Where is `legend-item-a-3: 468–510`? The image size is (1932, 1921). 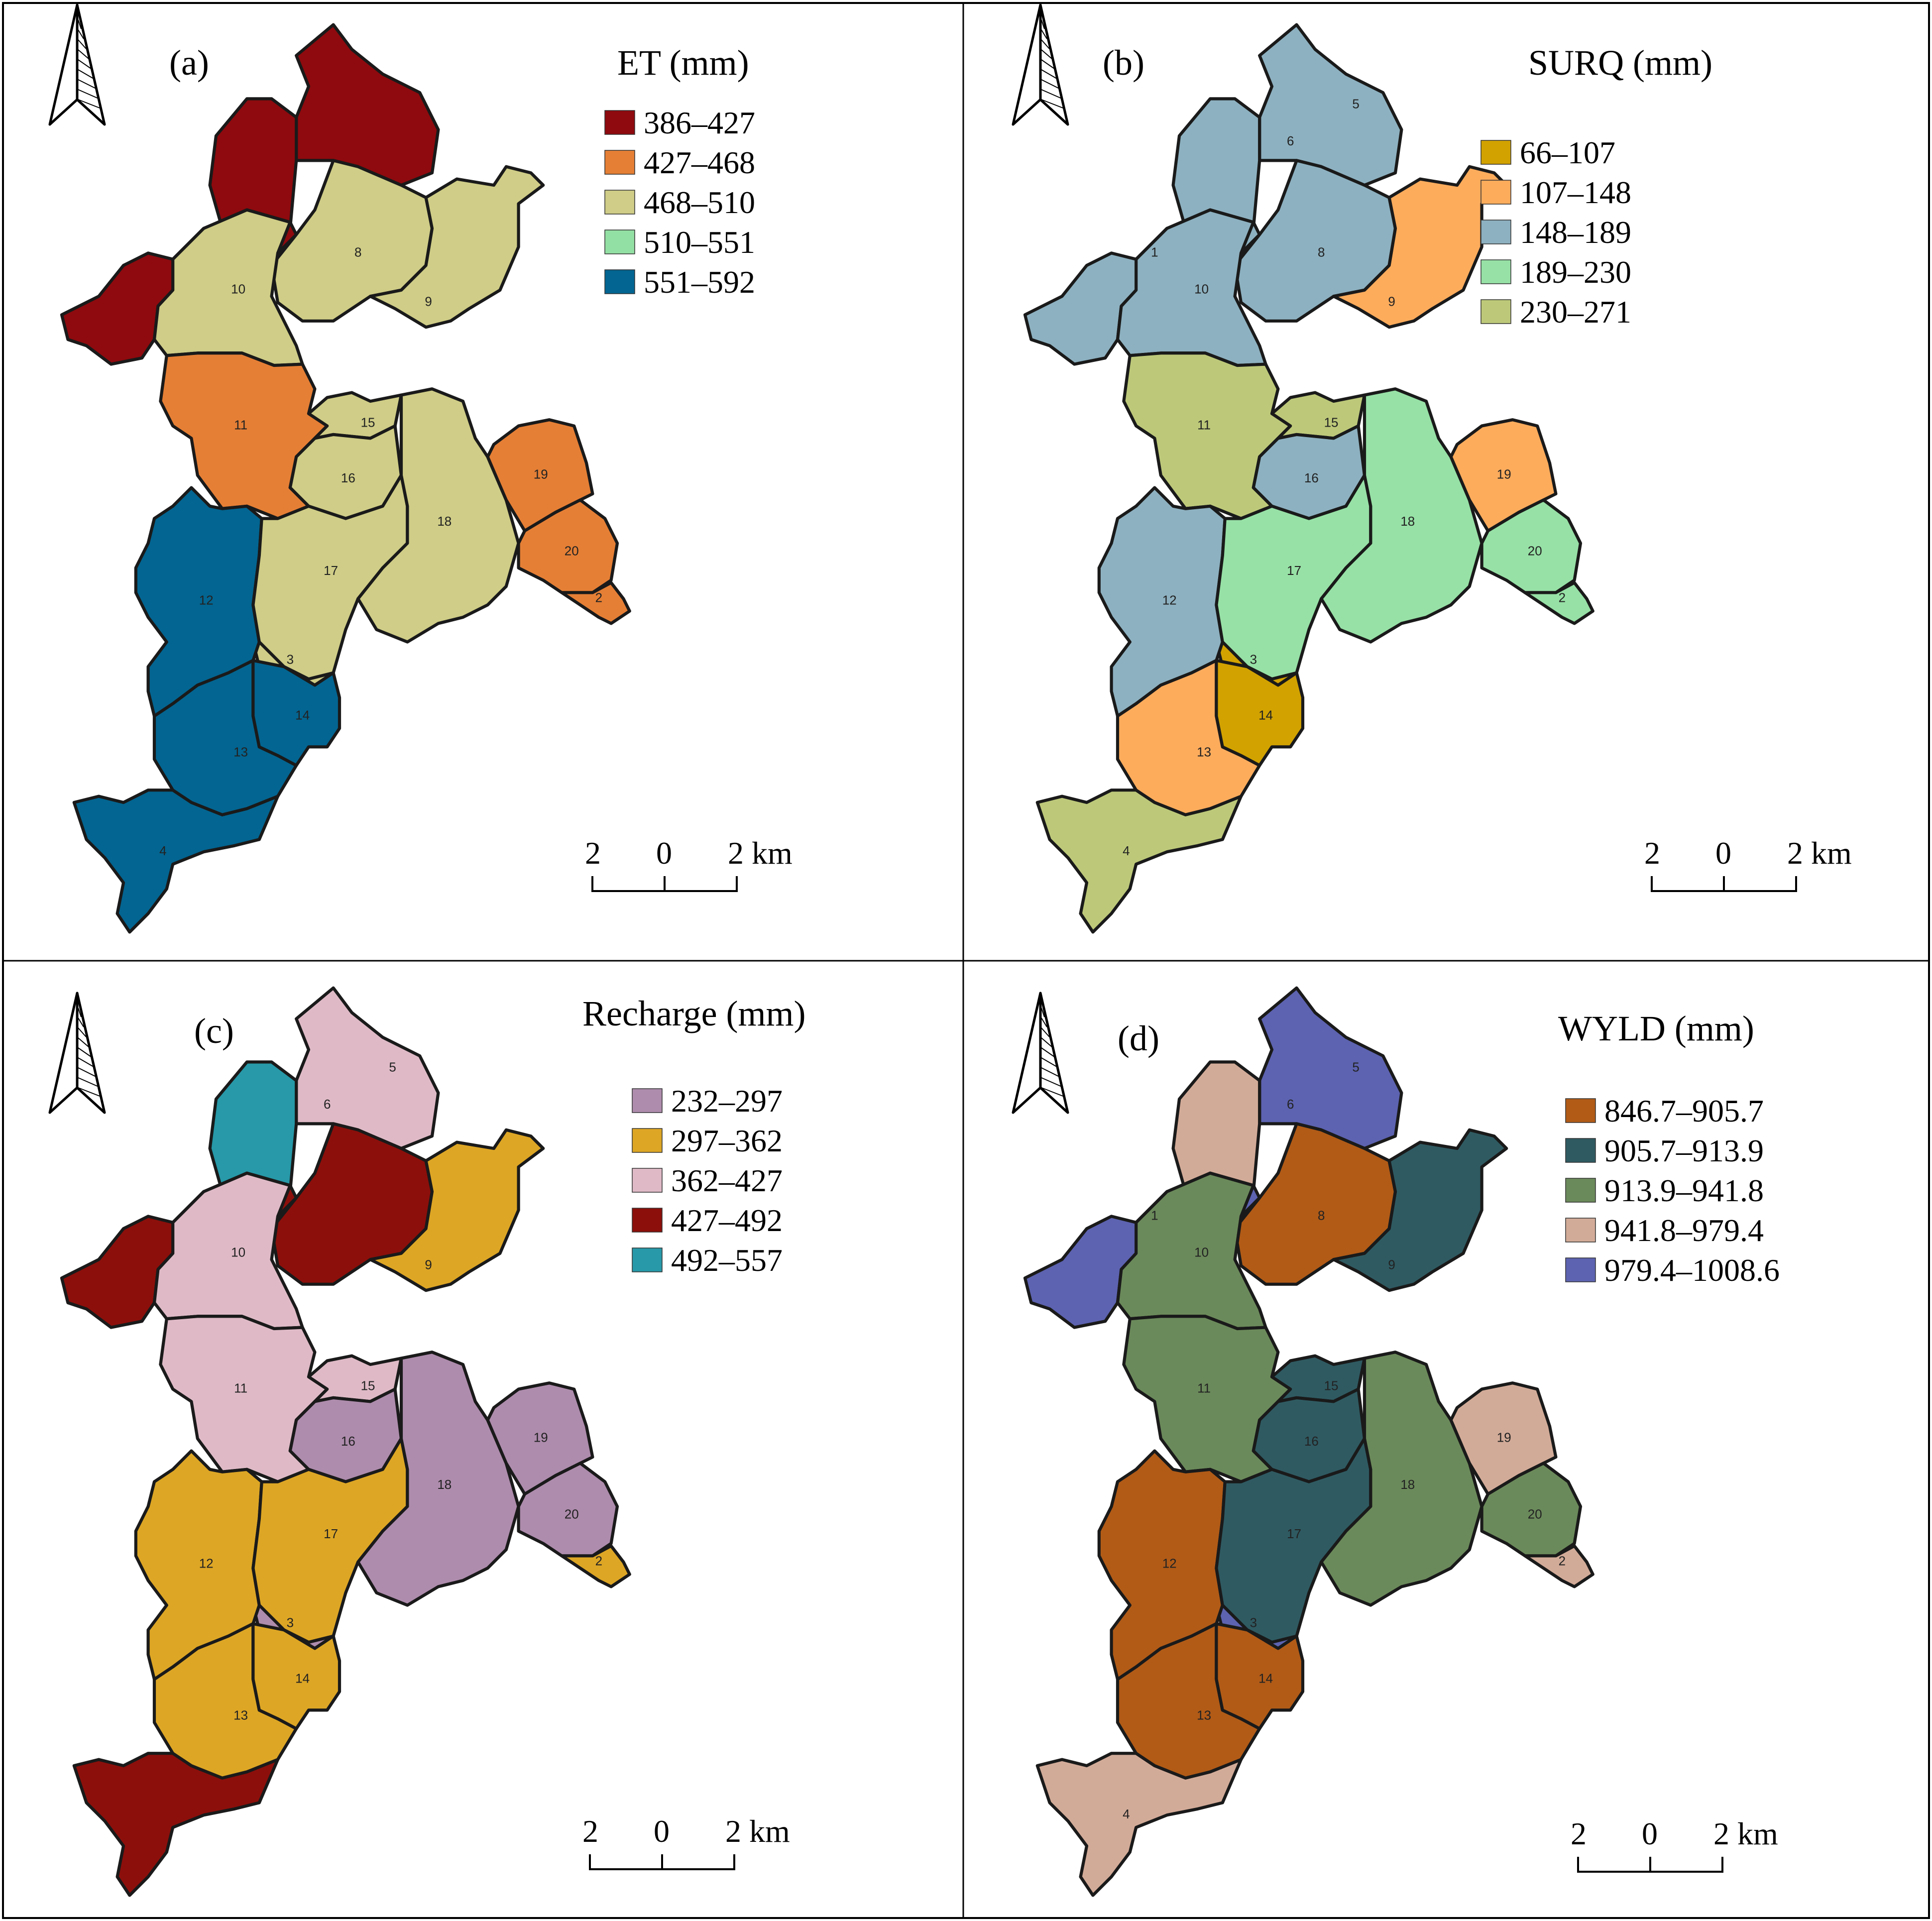 legend-item-a-3: 468–510 is located at coordinates (679, 202).